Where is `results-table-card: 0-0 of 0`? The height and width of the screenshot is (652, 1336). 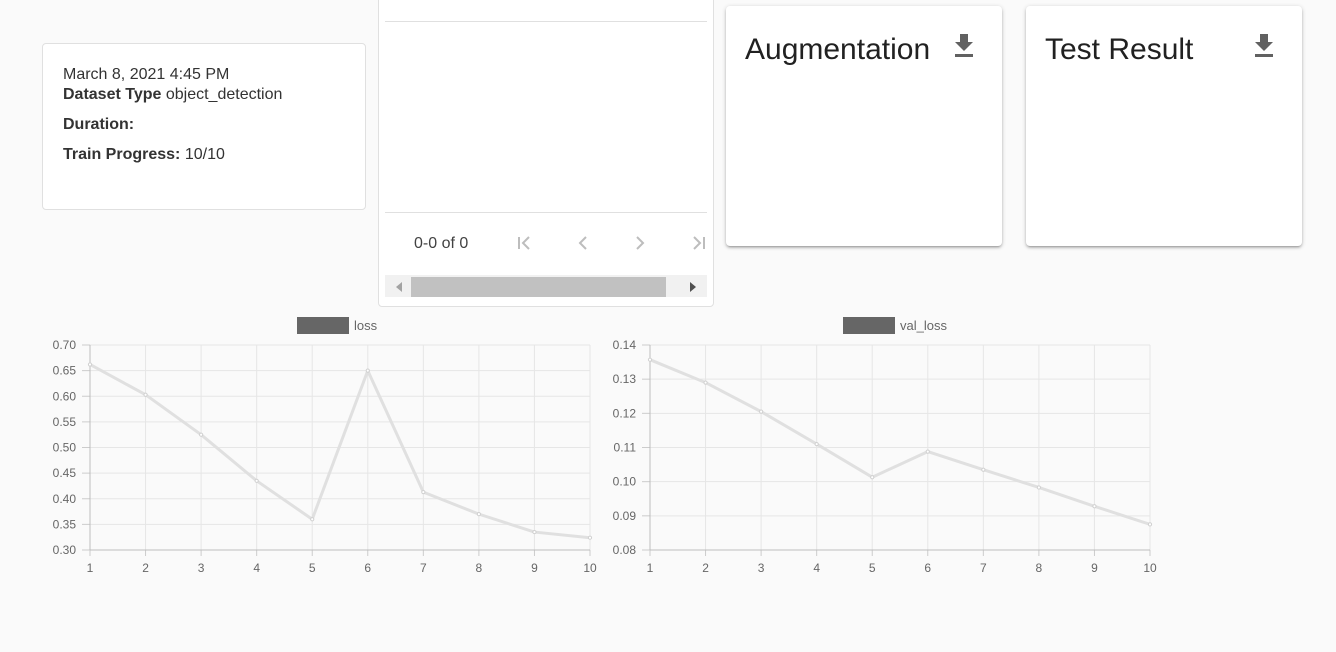 results-table-card: 0-0 of 0 is located at coordinates (546, 153).